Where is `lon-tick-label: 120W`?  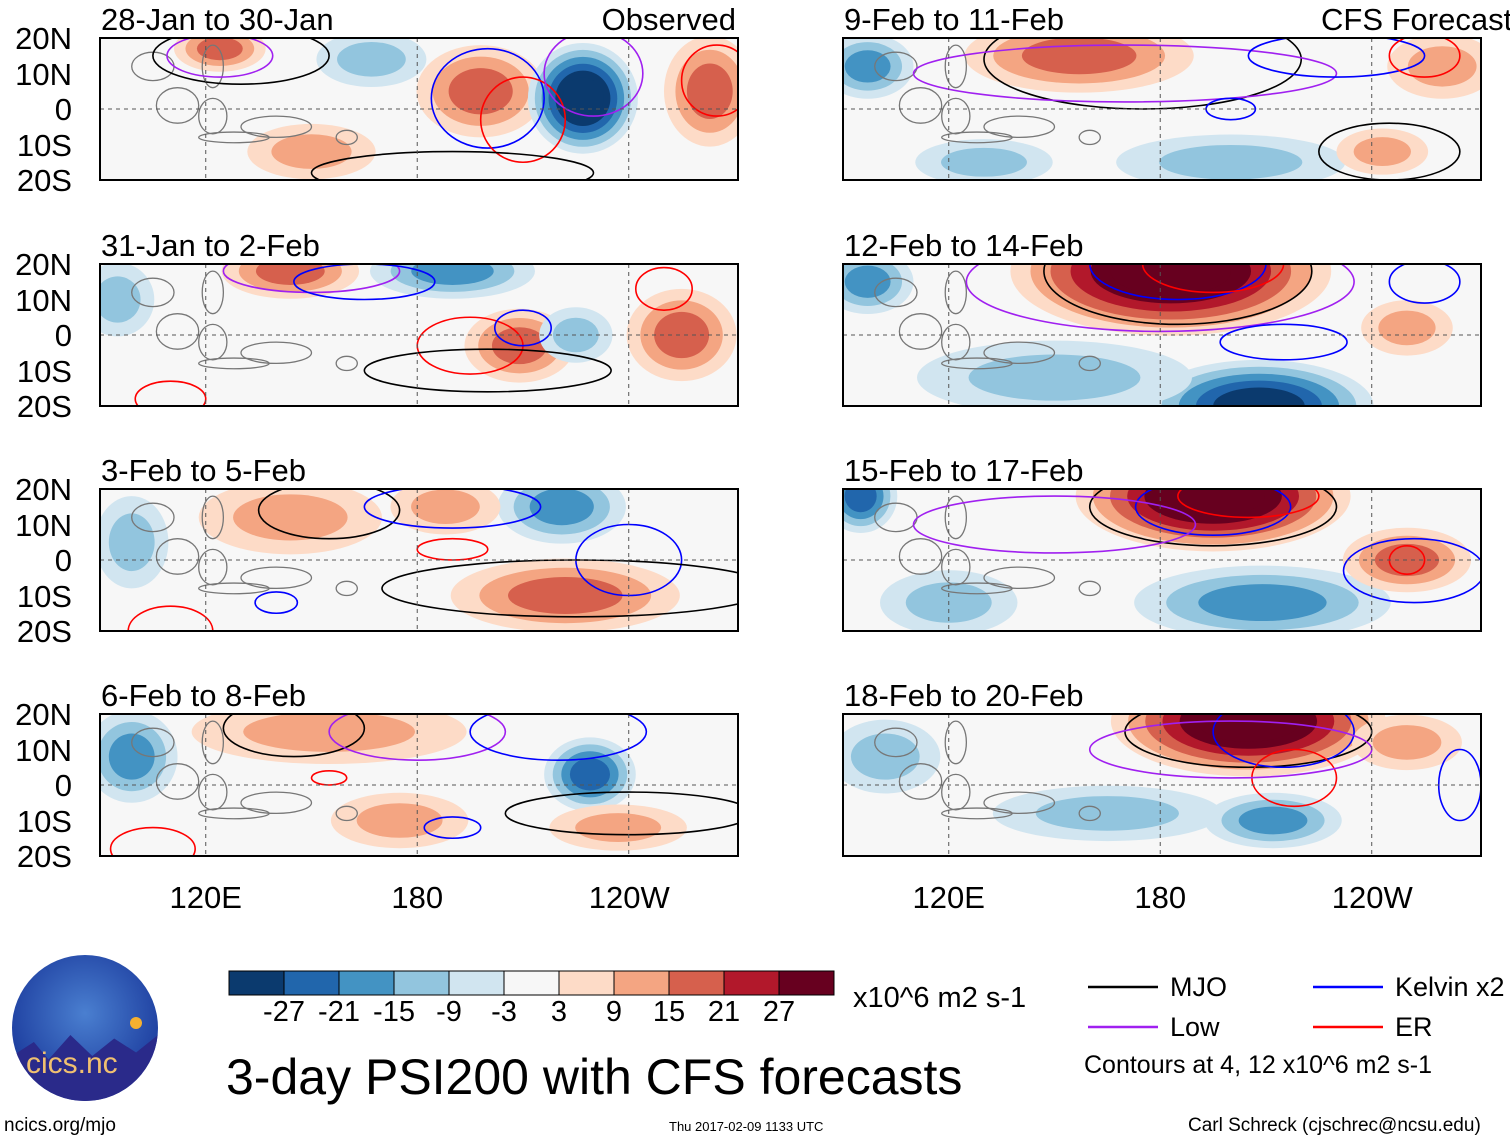
lon-tick-label: 120W is located at coordinates (629, 897).